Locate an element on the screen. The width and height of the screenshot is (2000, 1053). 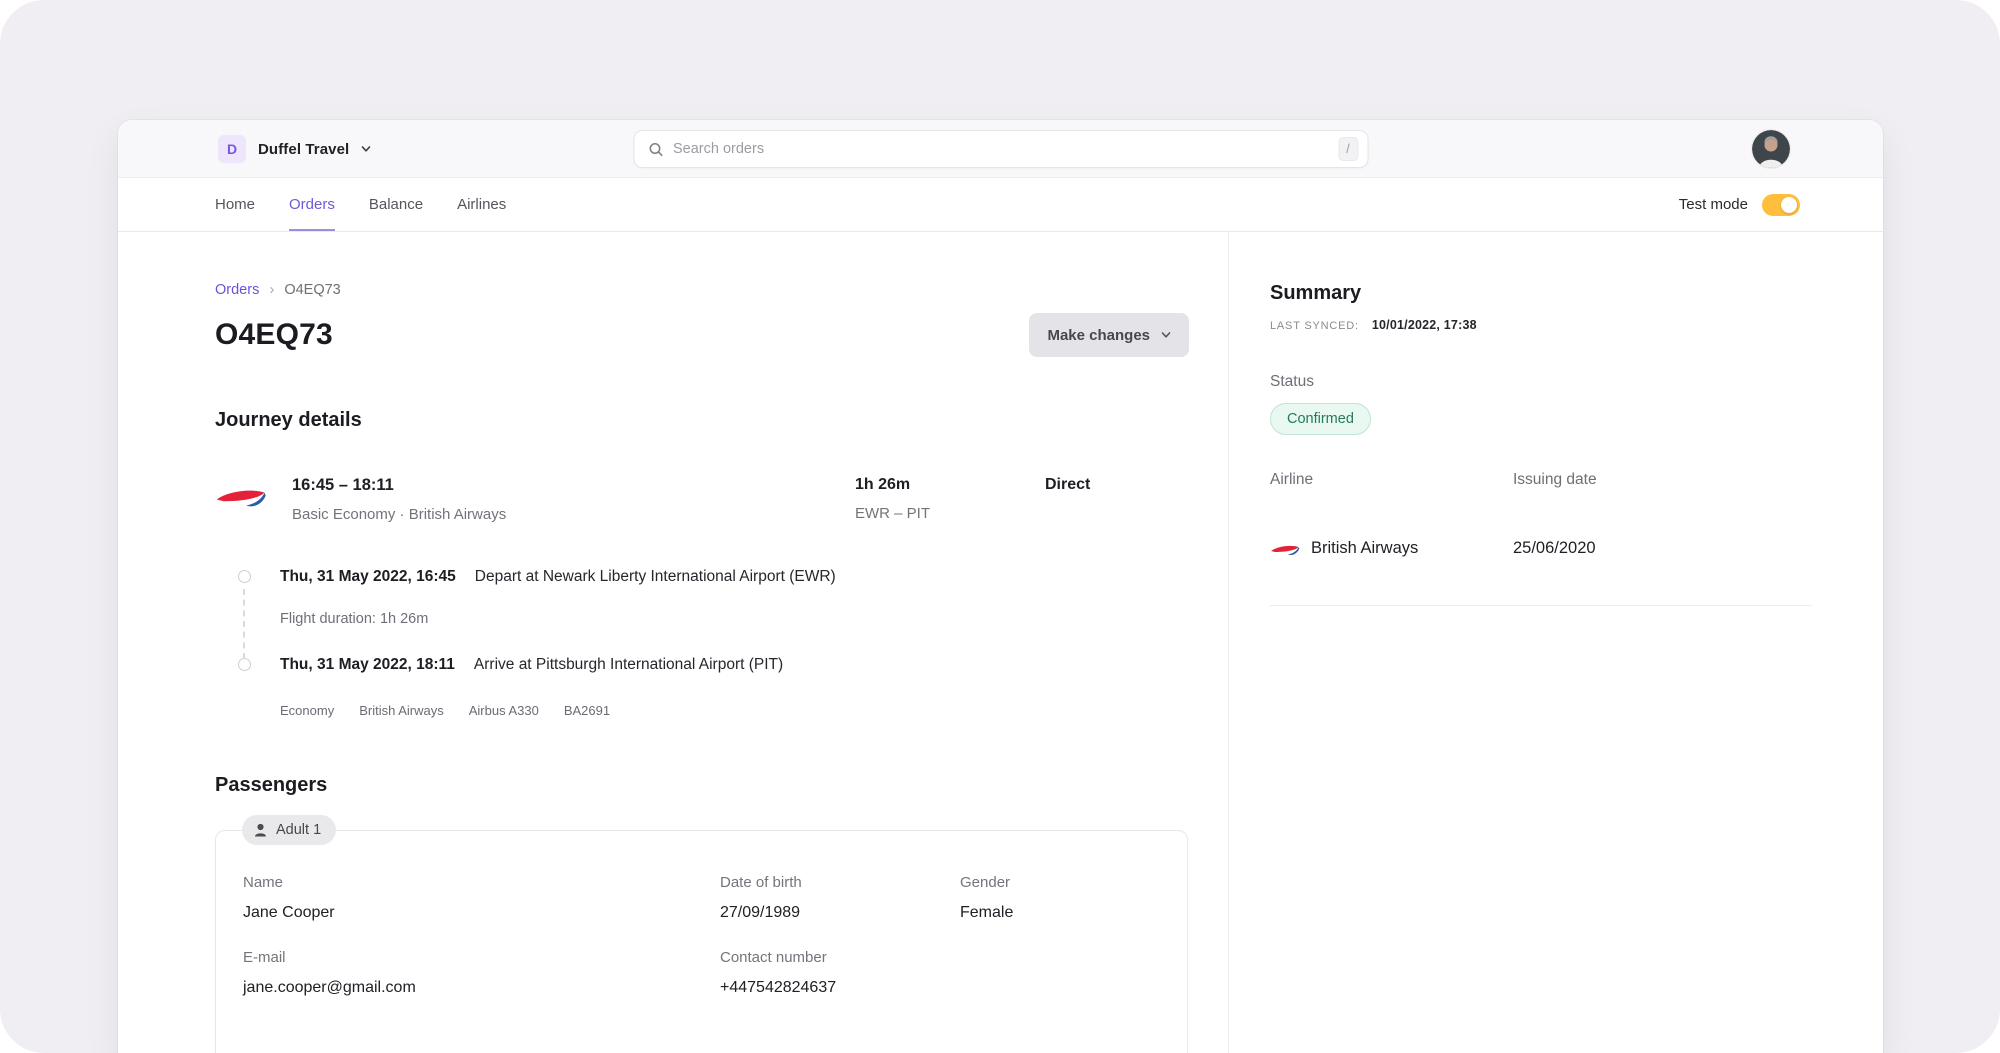
field-label: E-mail is located at coordinates (264, 957).